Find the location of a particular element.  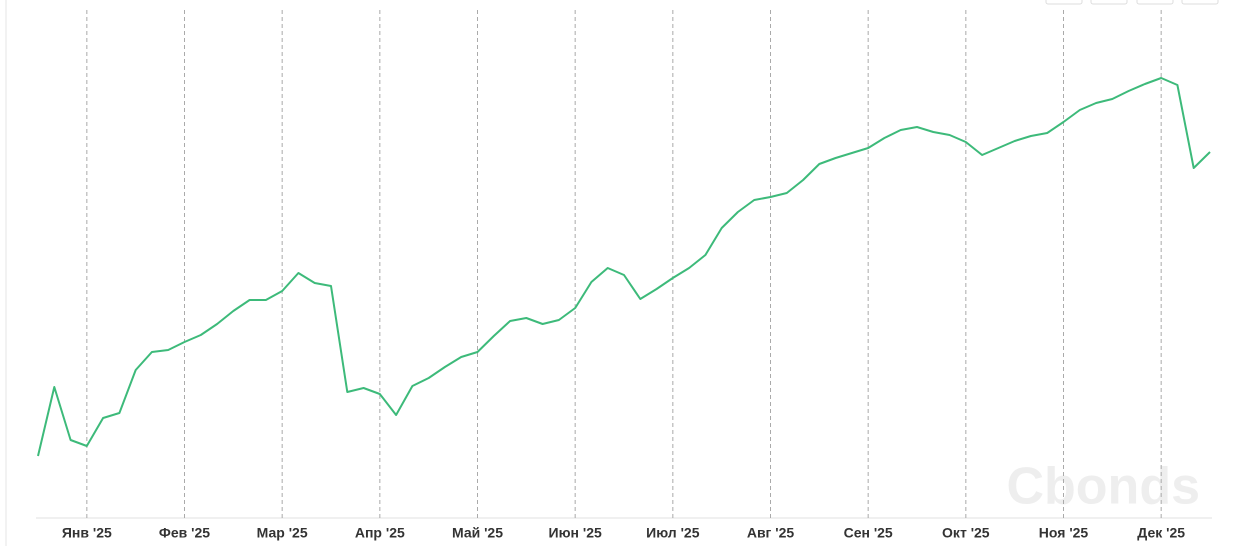

x-tick-label: Фев '25 is located at coordinates (184, 533).